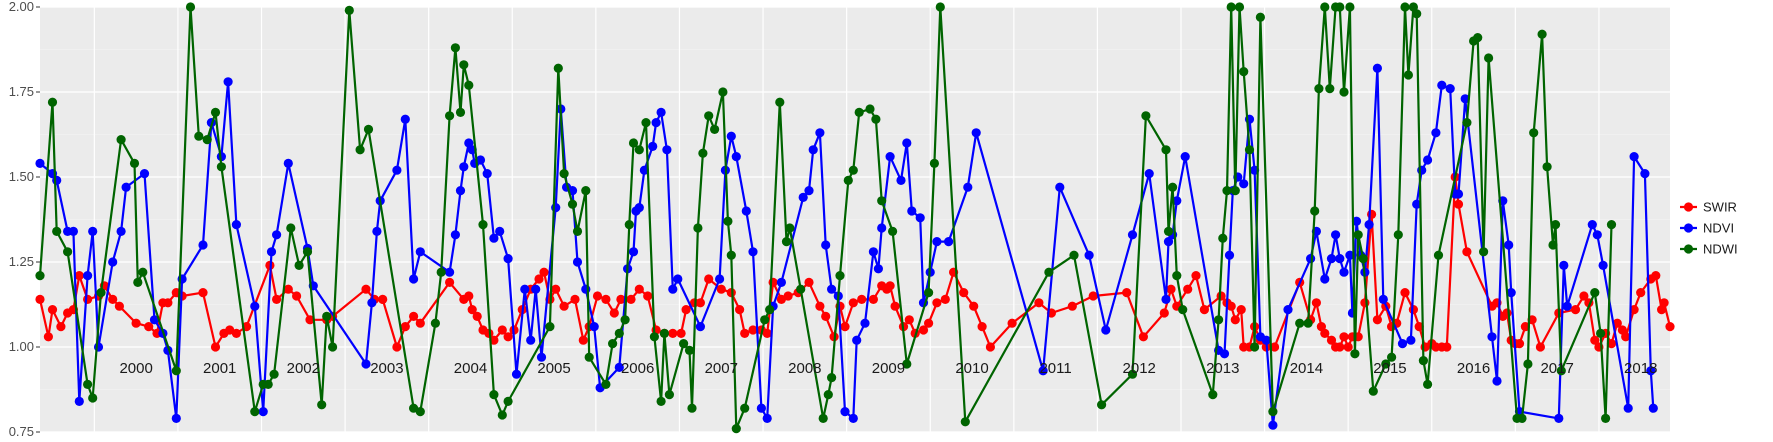 Image resolution: width=1773 pixels, height=442 pixels. Describe the element at coordinates (1306, 368) in the screenshot. I see `year-label: 2014` at that location.